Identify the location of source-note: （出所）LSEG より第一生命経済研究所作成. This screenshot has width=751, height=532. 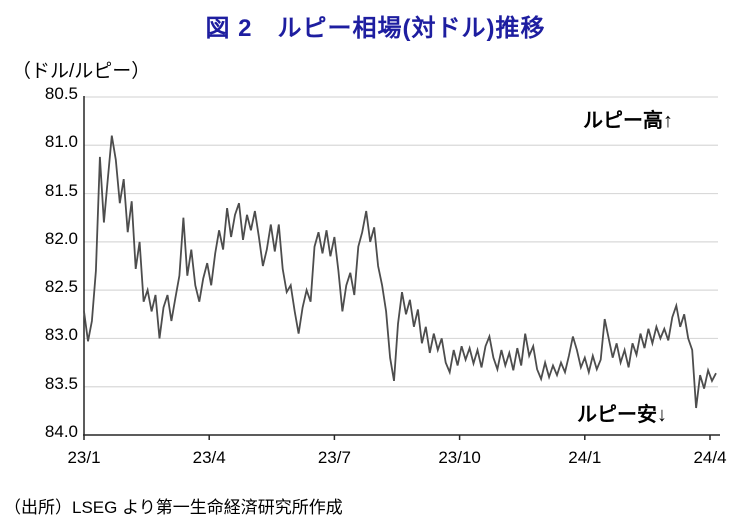
(173, 507).